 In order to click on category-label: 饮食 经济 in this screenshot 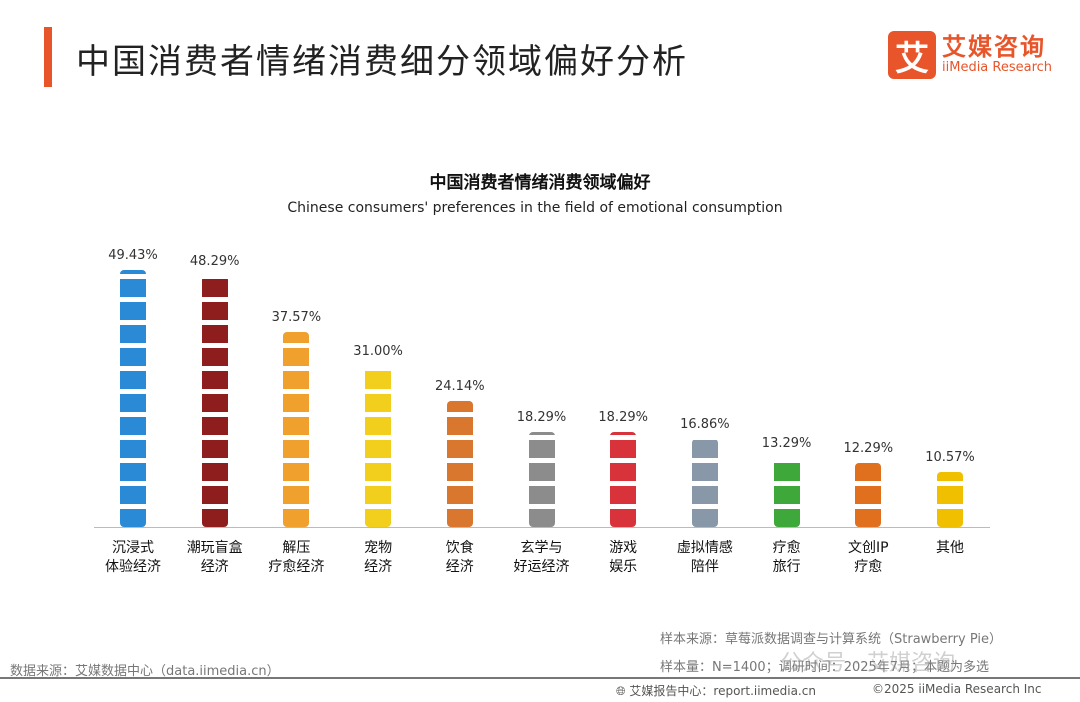, I will do `click(459, 557)`.